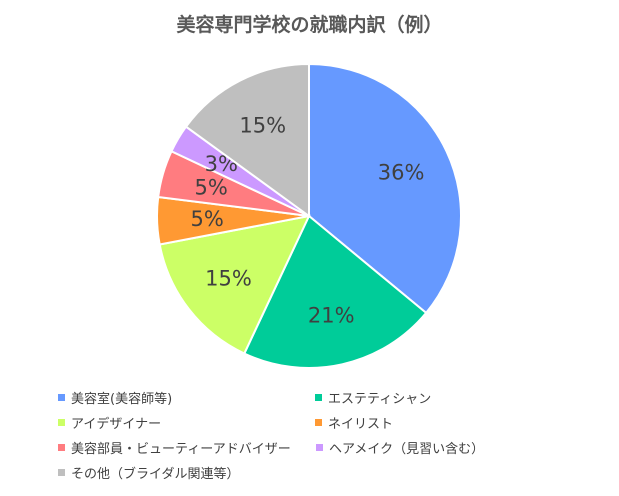 Image resolution: width=619 pixels, height=496 pixels. Describe the element at coordinates (331, 315) in the screenshot. I see `data-label-1: 21%` at that location.